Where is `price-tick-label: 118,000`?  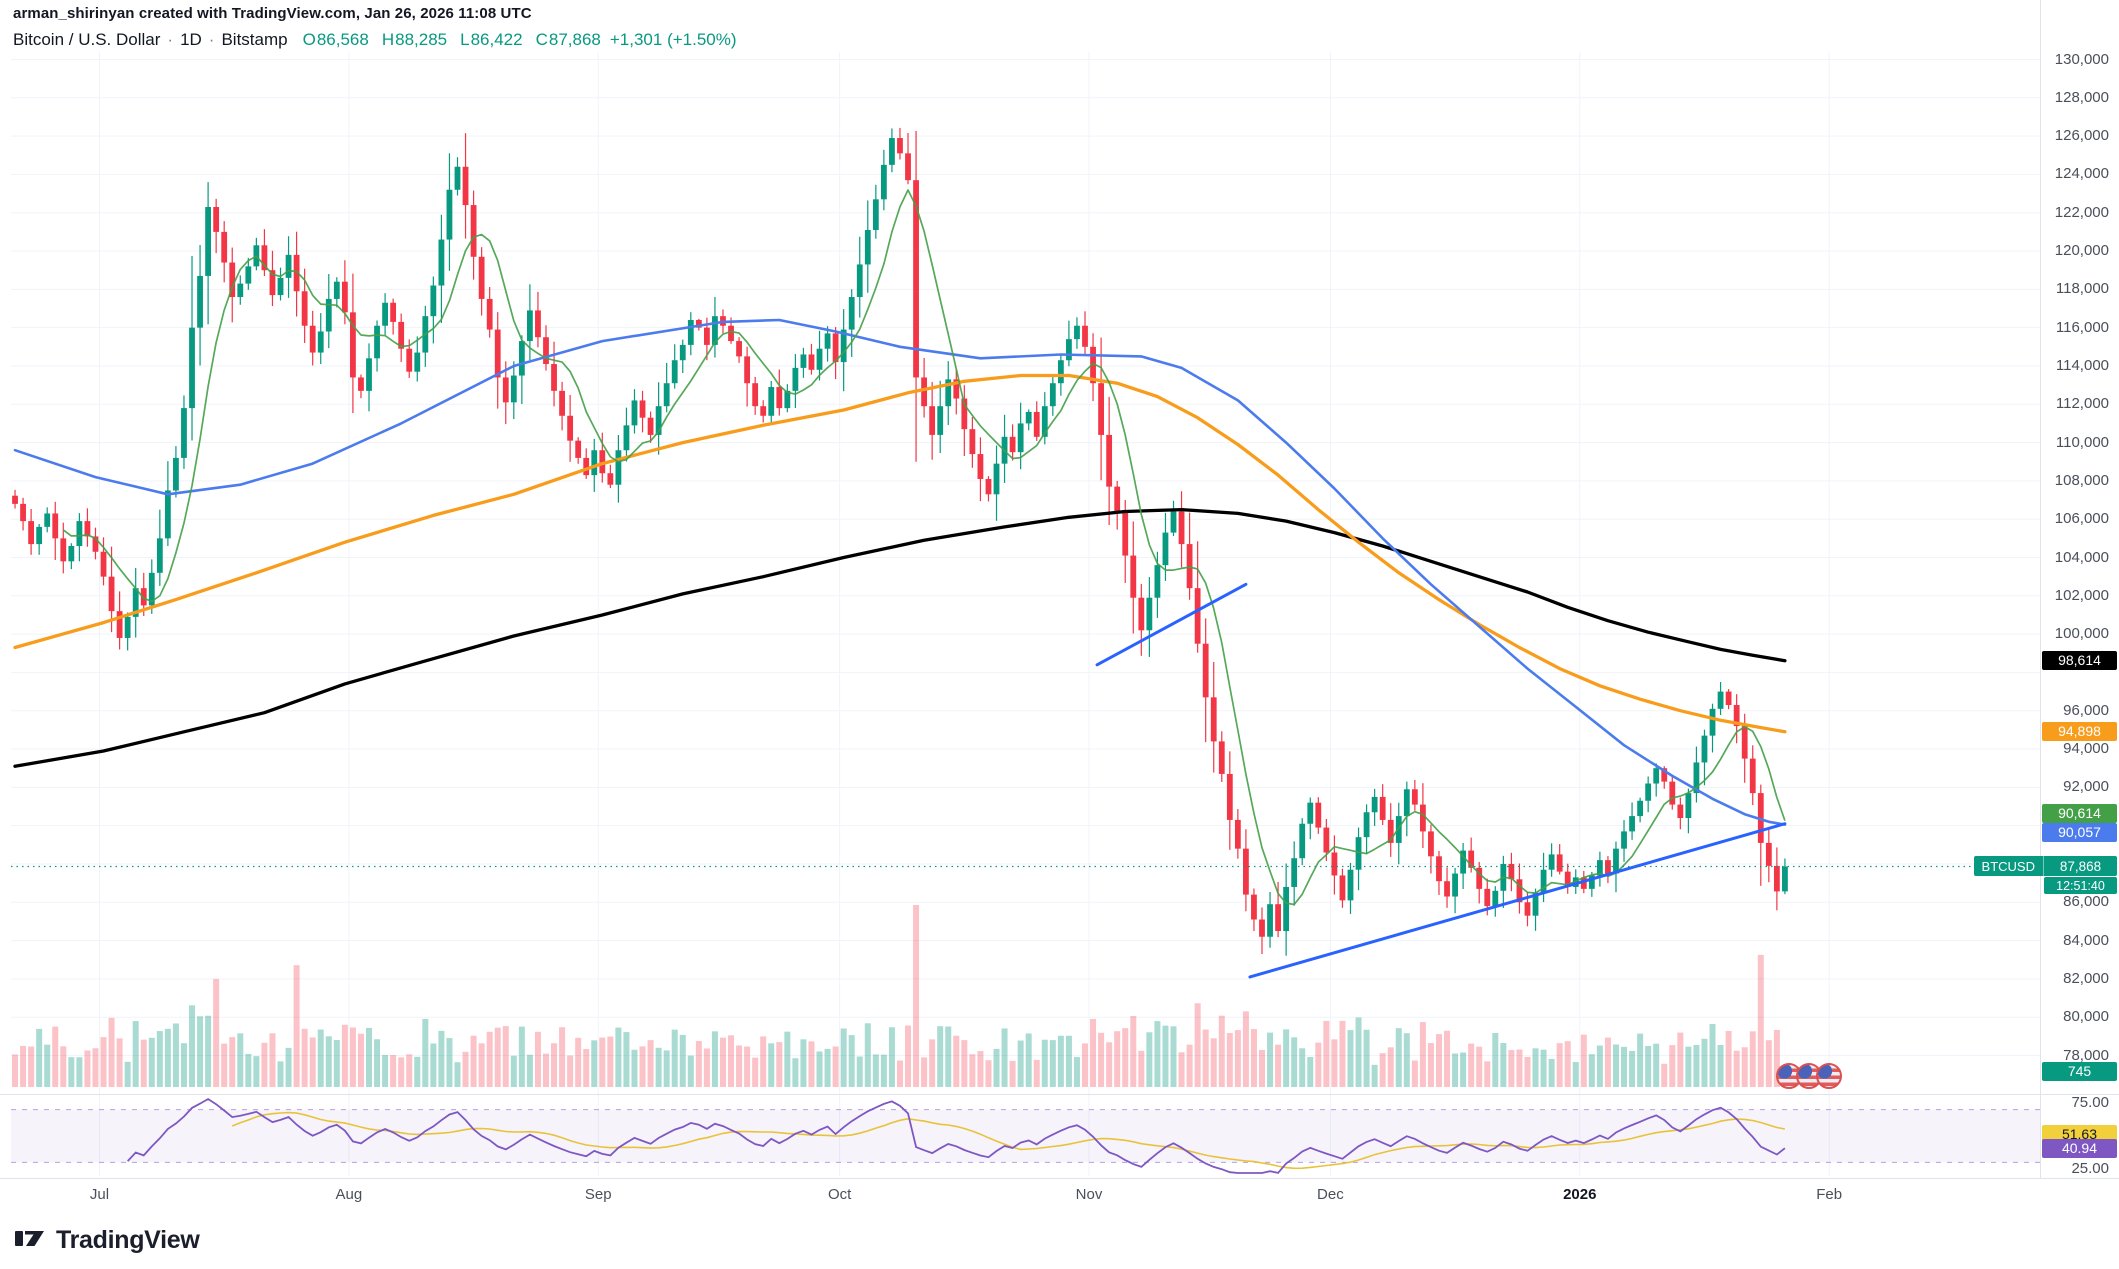
price-tick-label: 118,000 is located at coordinates (2082, 289).